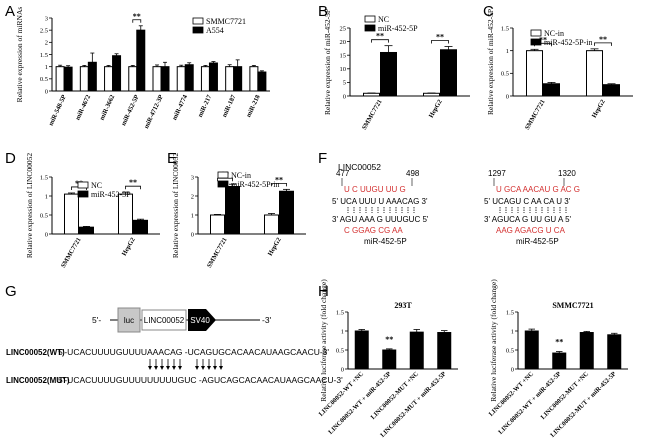 This screenshot has height=438, width=660. Describe the element at coordinates (229, 105) in the screenshot. I see `x-tick-label: miR-187` at that location.